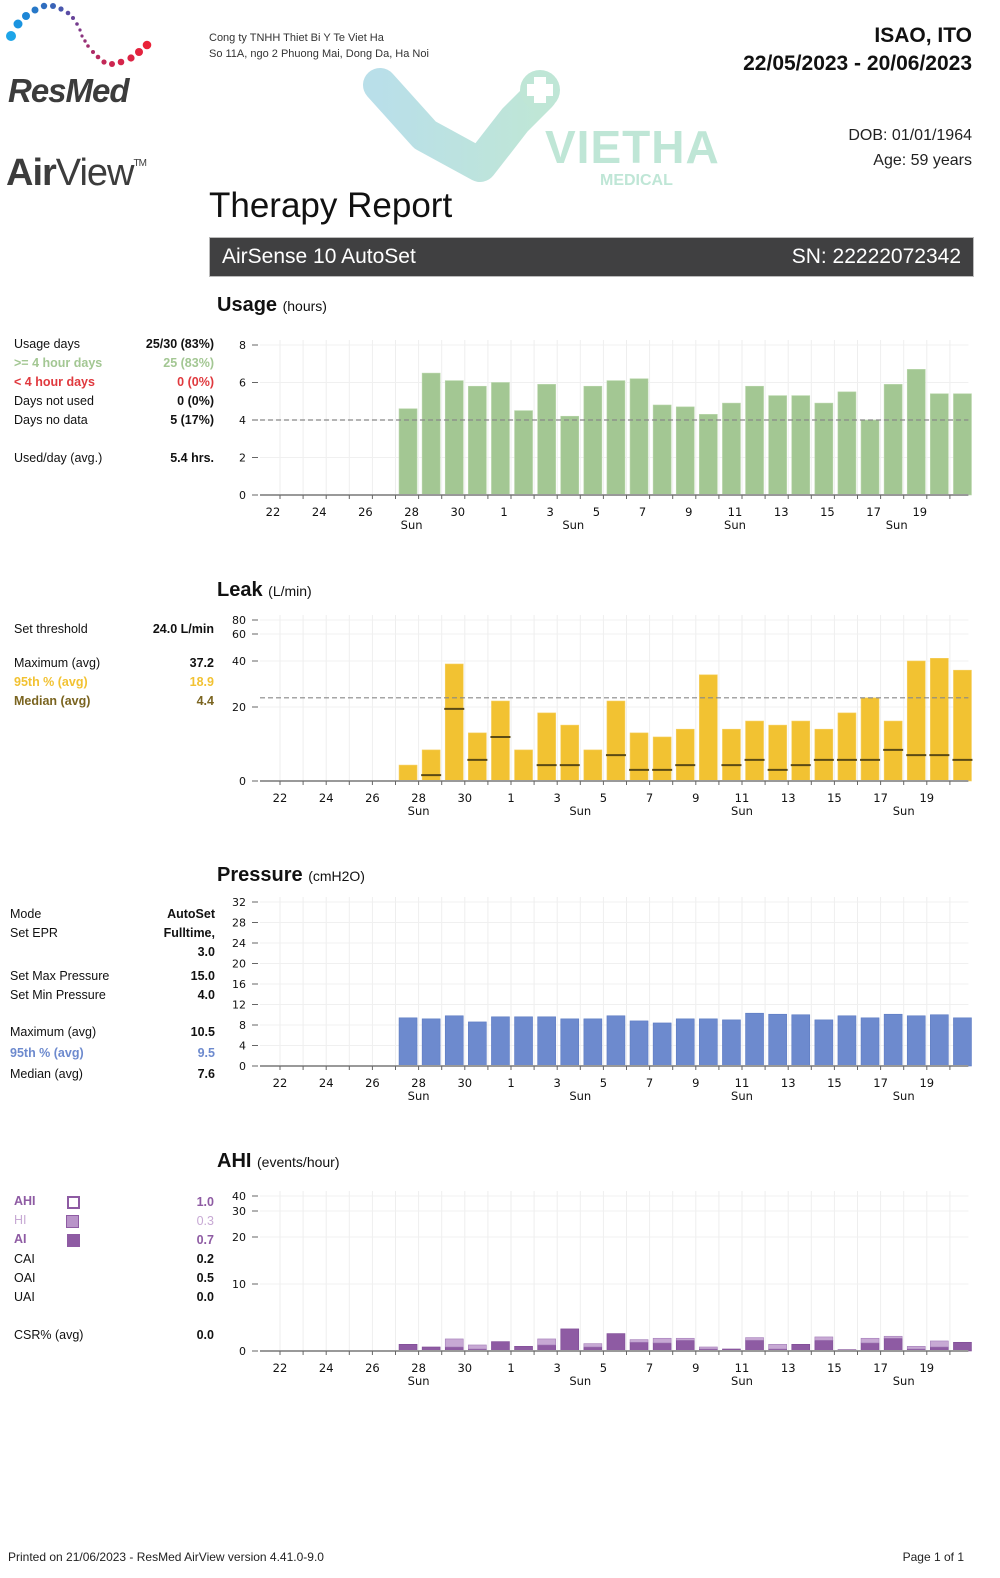  Describe the element at coordinates (461, 125) in the screenshot. I see `vietha-watermark-icon` at that location.